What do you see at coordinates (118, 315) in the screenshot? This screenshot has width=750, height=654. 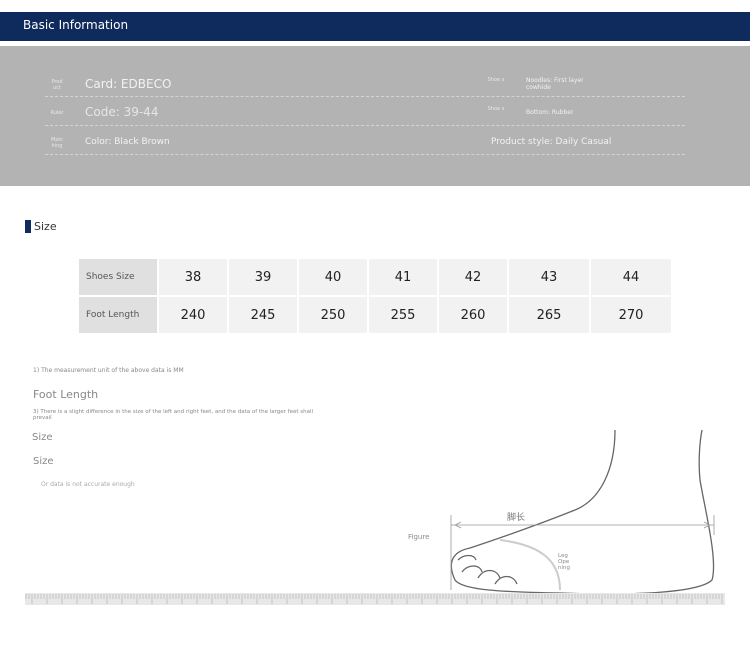 I see `row-header: Foot Length` at bounding box center [118, 315].